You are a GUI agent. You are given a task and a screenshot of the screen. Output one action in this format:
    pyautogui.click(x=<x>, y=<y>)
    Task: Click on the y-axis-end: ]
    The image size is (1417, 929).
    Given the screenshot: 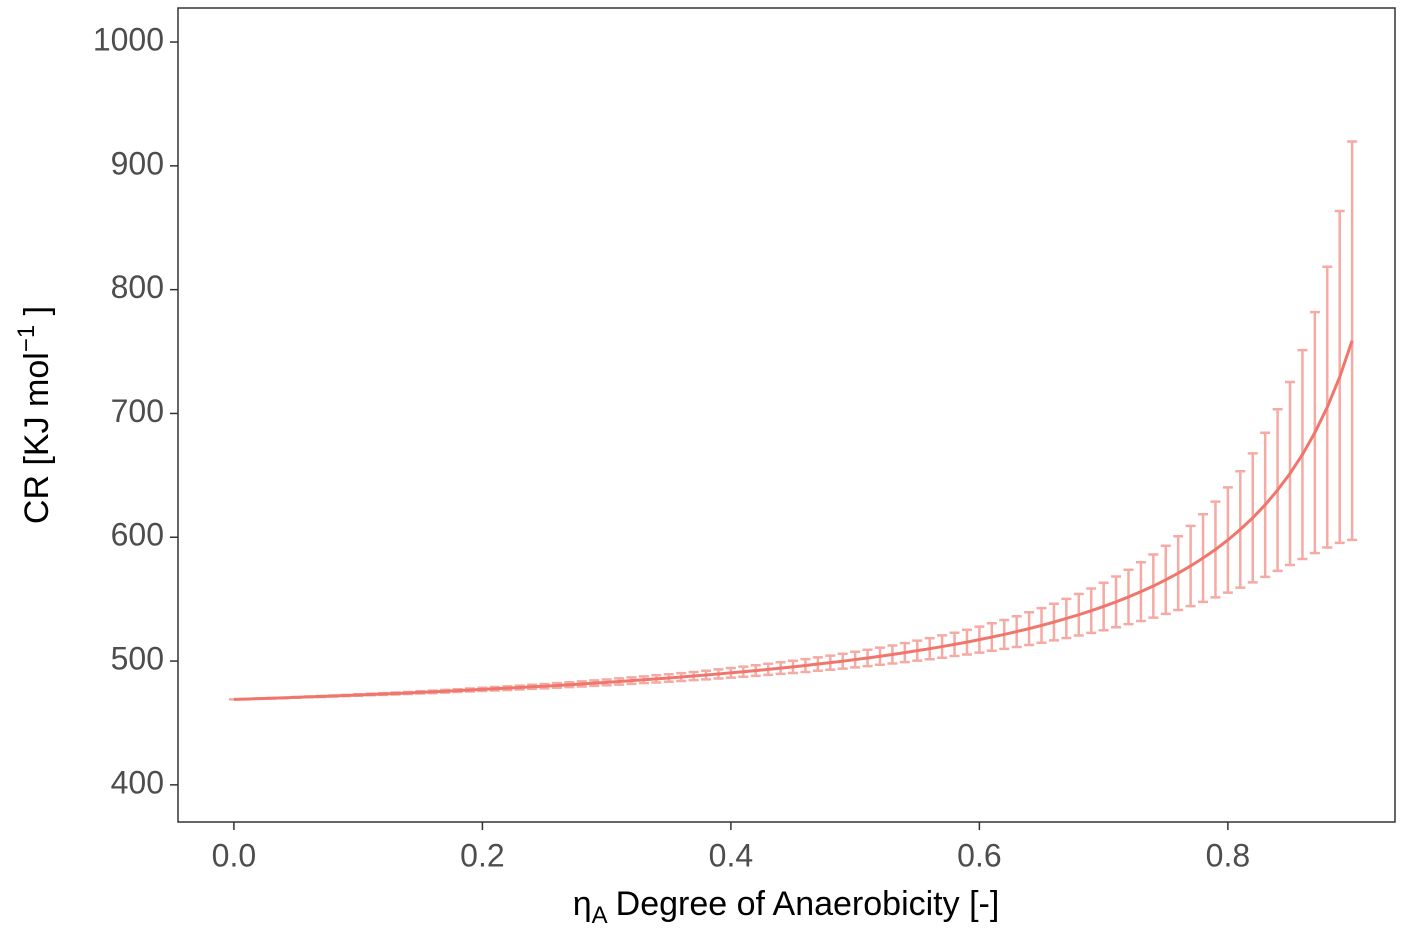 What is the action you would take?
    pyautogui.click(x=37, y=315)
    